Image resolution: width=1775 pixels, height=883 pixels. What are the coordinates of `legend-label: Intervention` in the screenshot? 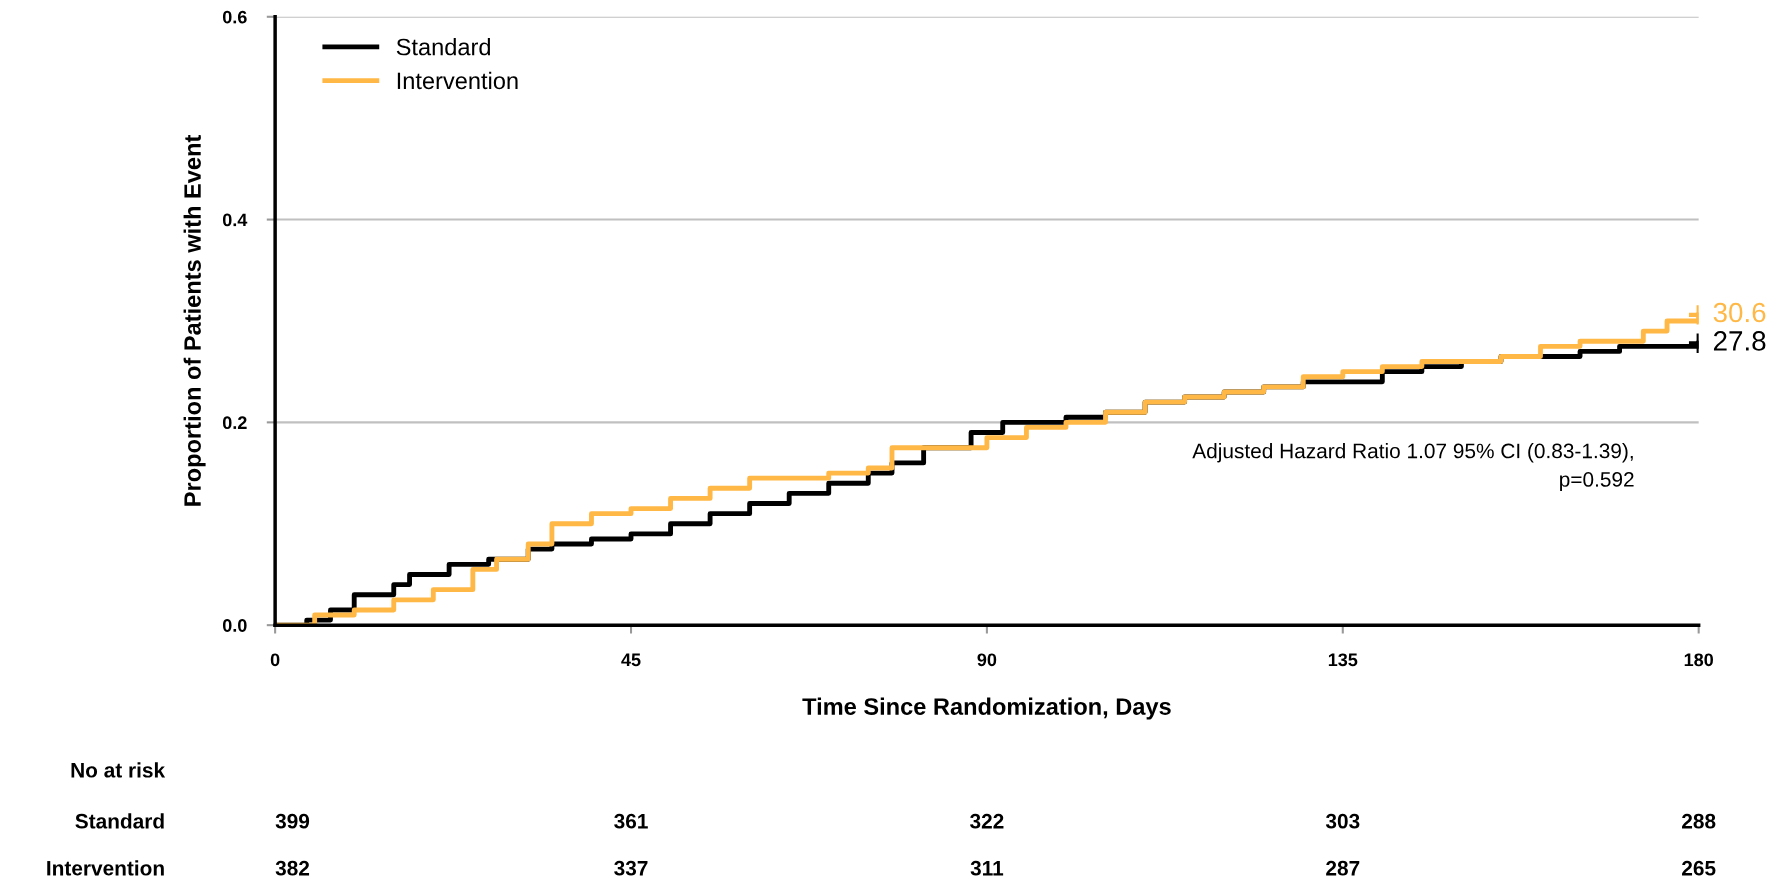 It's located at (457, 80).